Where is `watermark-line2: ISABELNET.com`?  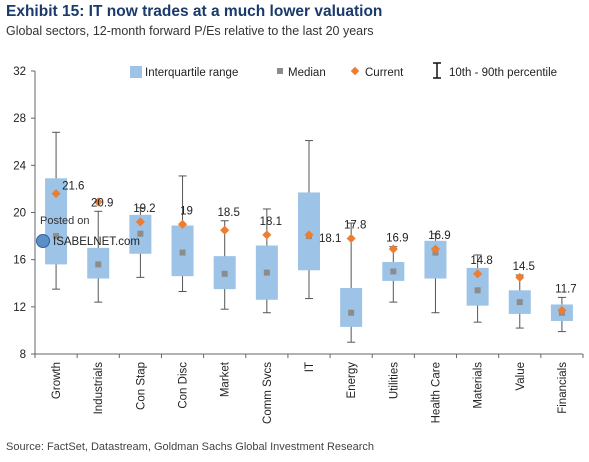 watermark-line2: ISABELNET.com is located at coordinates (96, 242).